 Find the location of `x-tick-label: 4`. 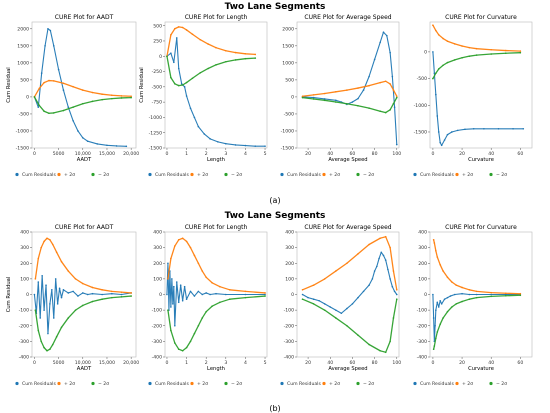

x-tick-label: 4 is located at coordinates (245, 363).